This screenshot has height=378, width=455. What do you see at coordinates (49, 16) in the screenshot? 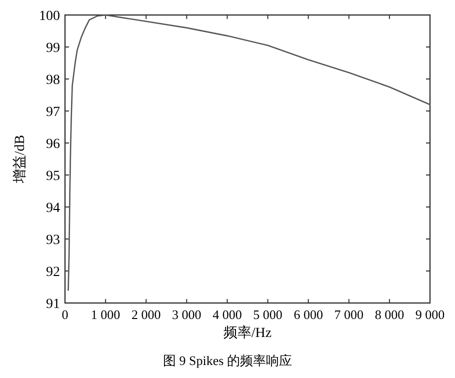
I see `y-tick-label: 100` at bounding box center [49, 16].